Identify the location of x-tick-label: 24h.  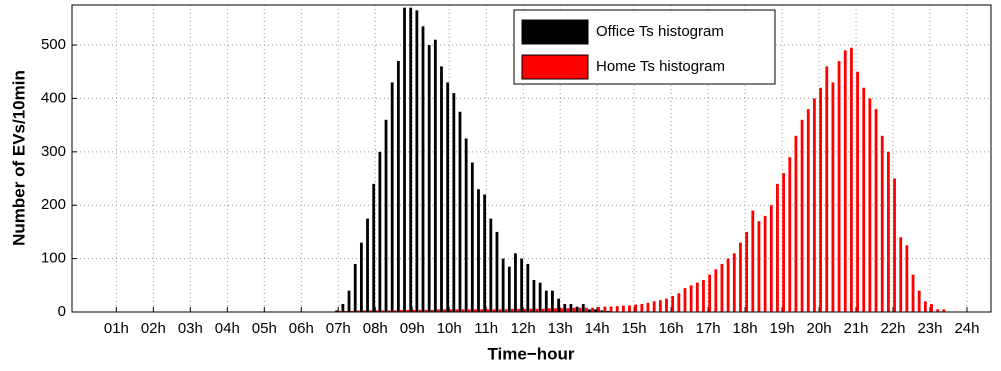
(966, 328).